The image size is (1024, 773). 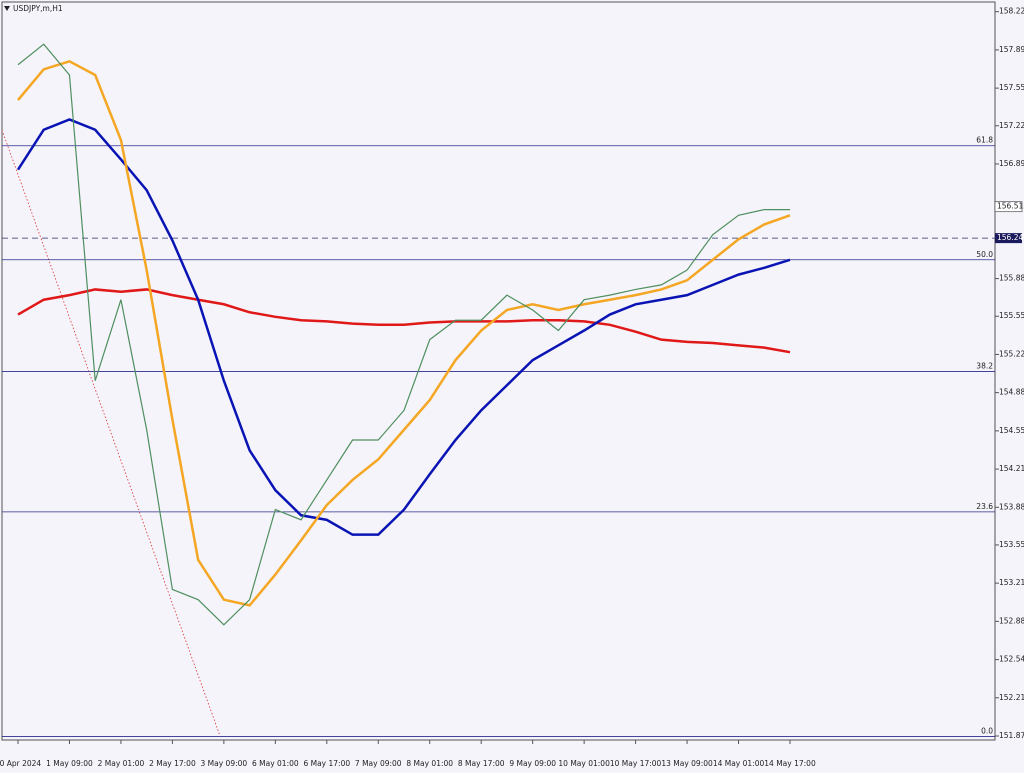 What do you see at coordinates (1011, 430) in the screenshot?
I see `y-tick-label: 154.550` at bounding box center [1011, 430].